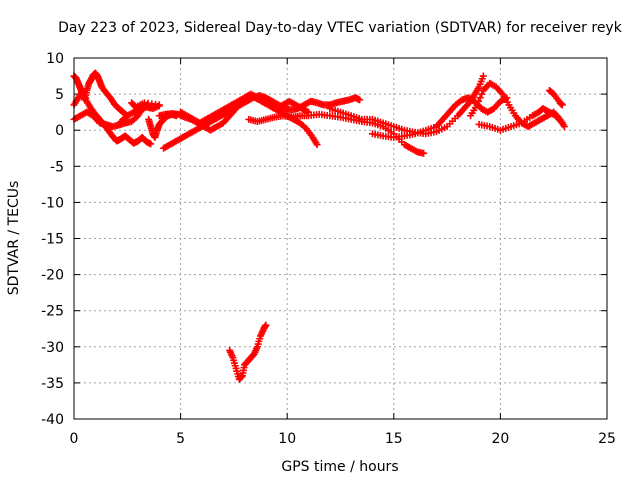 The image size is (640, 480). Describe the element at coordinates (57, 167) in the screenshot. I see `y-tick-label: -5` at that location.